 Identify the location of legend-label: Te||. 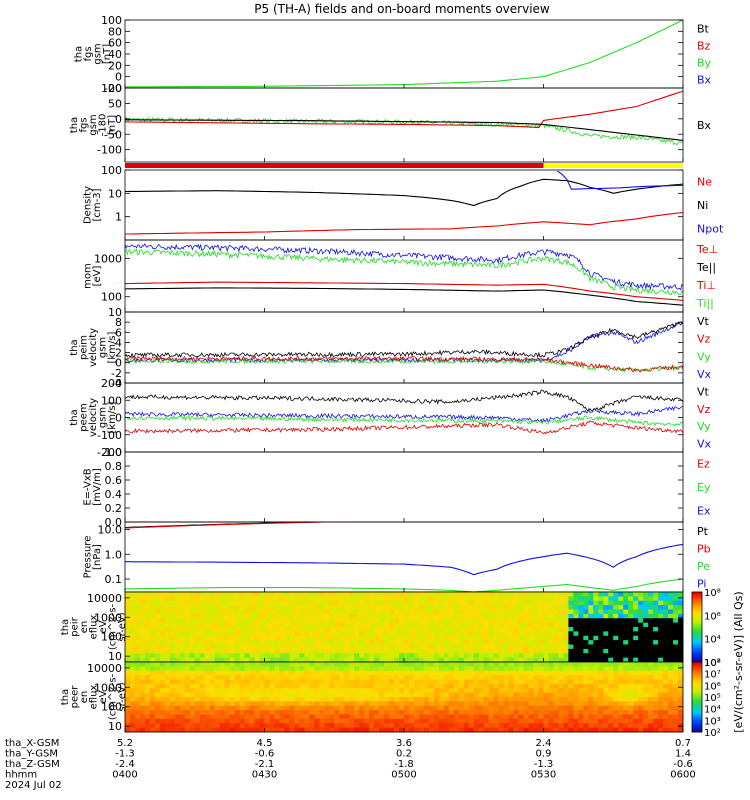
(706, 267).